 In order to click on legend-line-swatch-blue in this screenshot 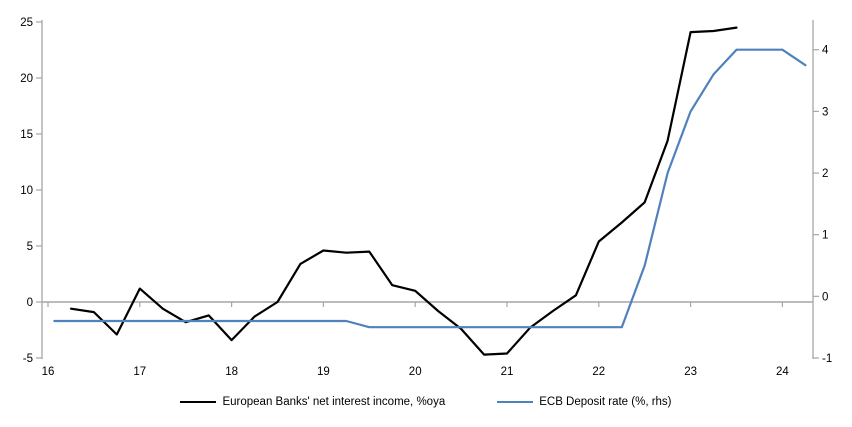, I will do `click(515, 402)`.